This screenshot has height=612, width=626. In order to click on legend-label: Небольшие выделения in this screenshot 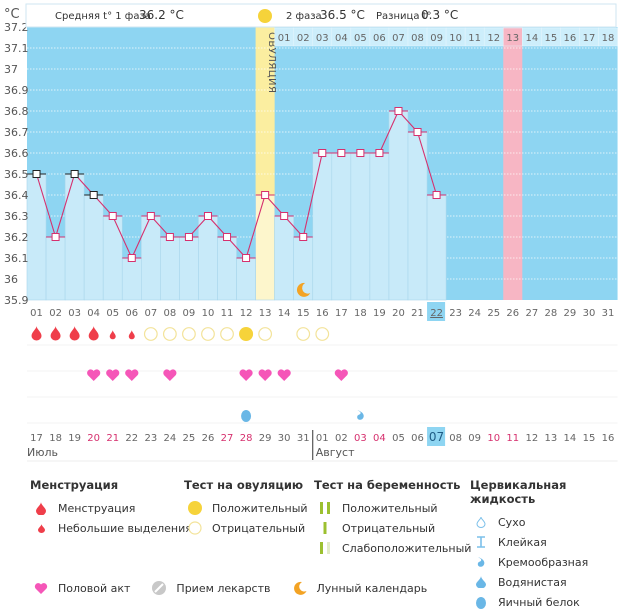, I will do `click(125, 528)`.